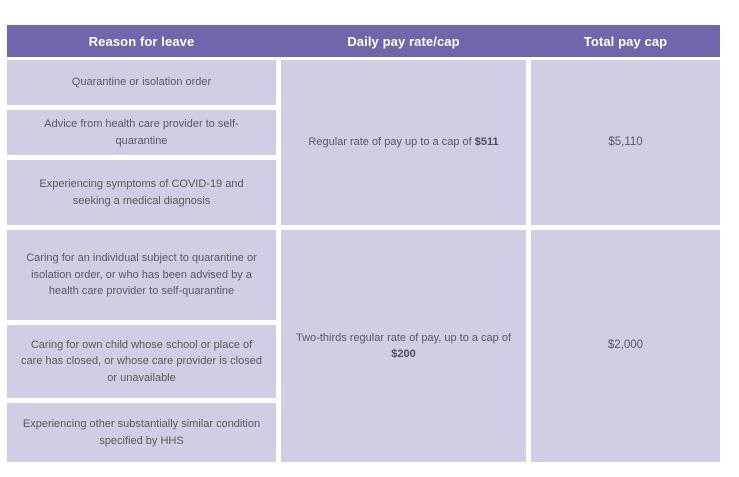 The height and width of the screenshot is (477, 739). I want to click on reason-cell-quarantine-order: Quarantine or isolation order, so click(141, 82).